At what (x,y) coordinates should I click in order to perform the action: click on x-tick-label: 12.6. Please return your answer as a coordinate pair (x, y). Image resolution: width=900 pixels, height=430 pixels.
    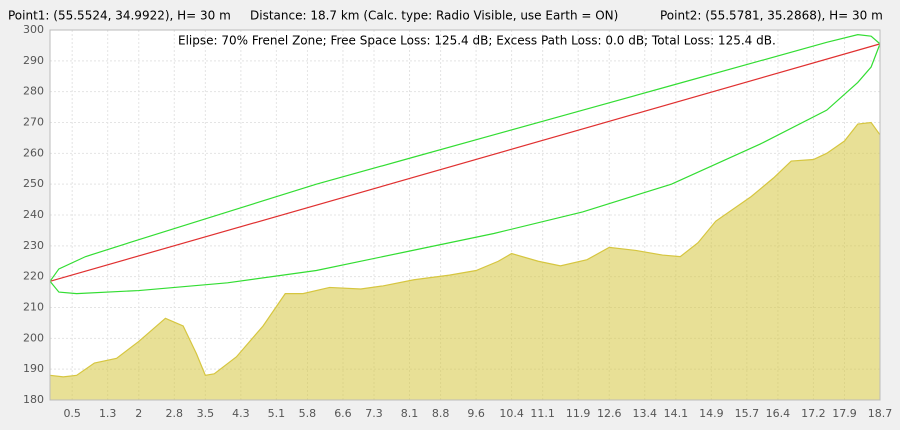
    Looking at the image, I should click on (609, 413).